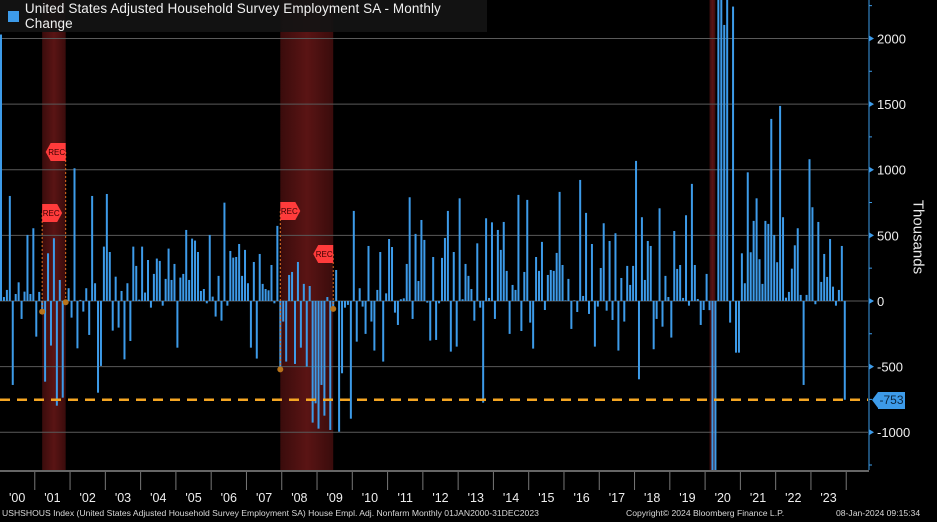 This screenshot has height=522, width=937. What do you see at coordinates (193, 498) in the screenshot?
I see `x-tick-label: '05` at bounding box center [193, 498].